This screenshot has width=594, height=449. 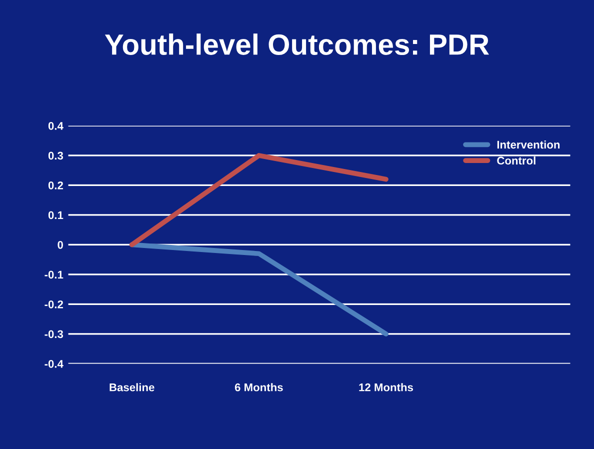 What do you see at coordinates (56, 215) in the screenshot?
I see `y-tick-label: 0.1` at bounding box center [56, 215].